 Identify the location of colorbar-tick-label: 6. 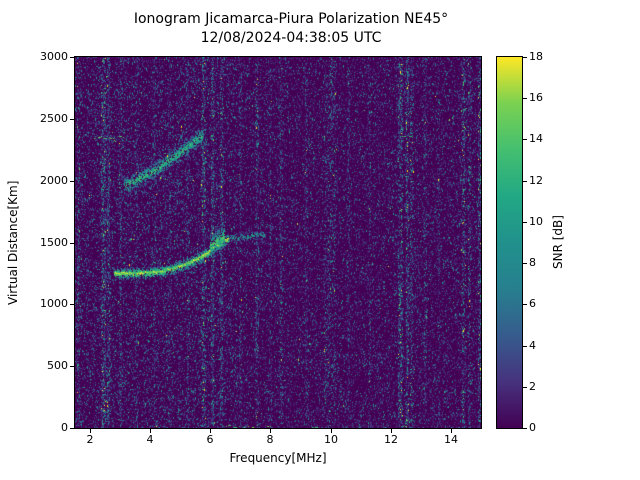
(532, 303).